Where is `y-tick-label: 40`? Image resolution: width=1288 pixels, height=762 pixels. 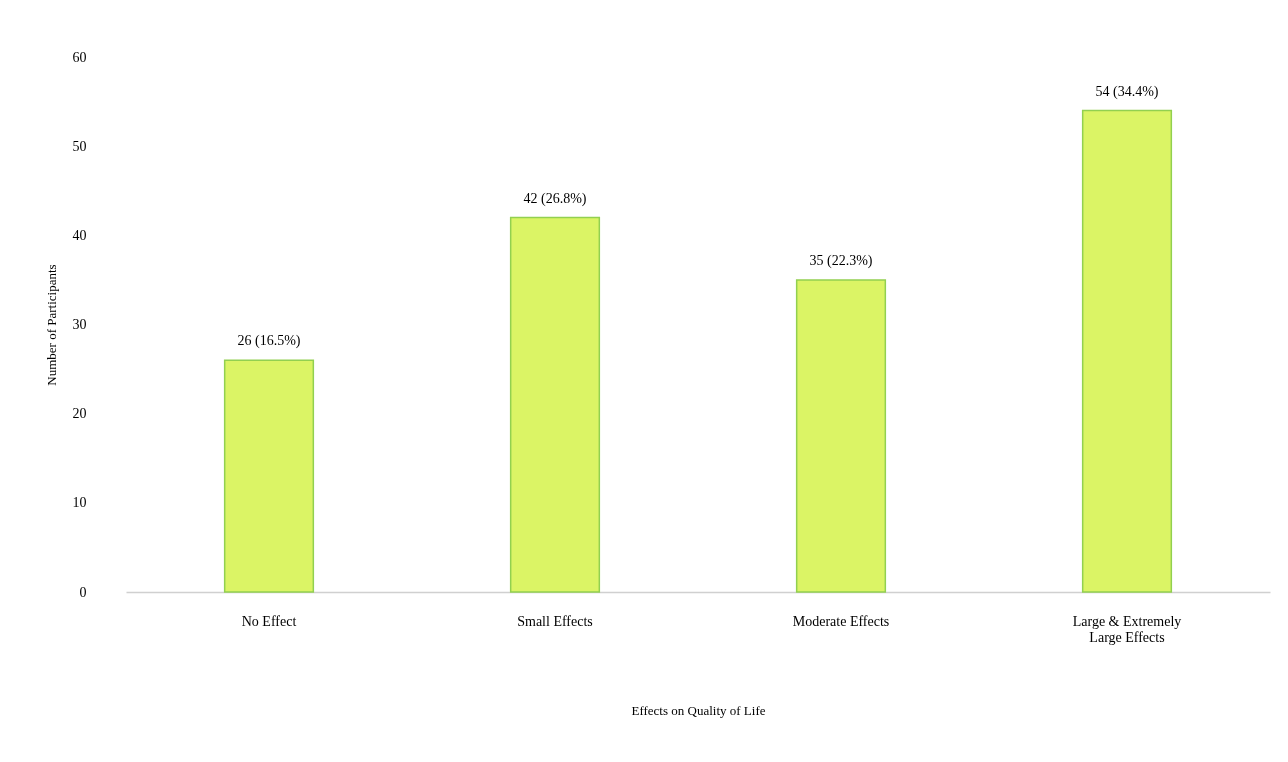 y-tick-label: 40 is located at coordinates (79, 235).